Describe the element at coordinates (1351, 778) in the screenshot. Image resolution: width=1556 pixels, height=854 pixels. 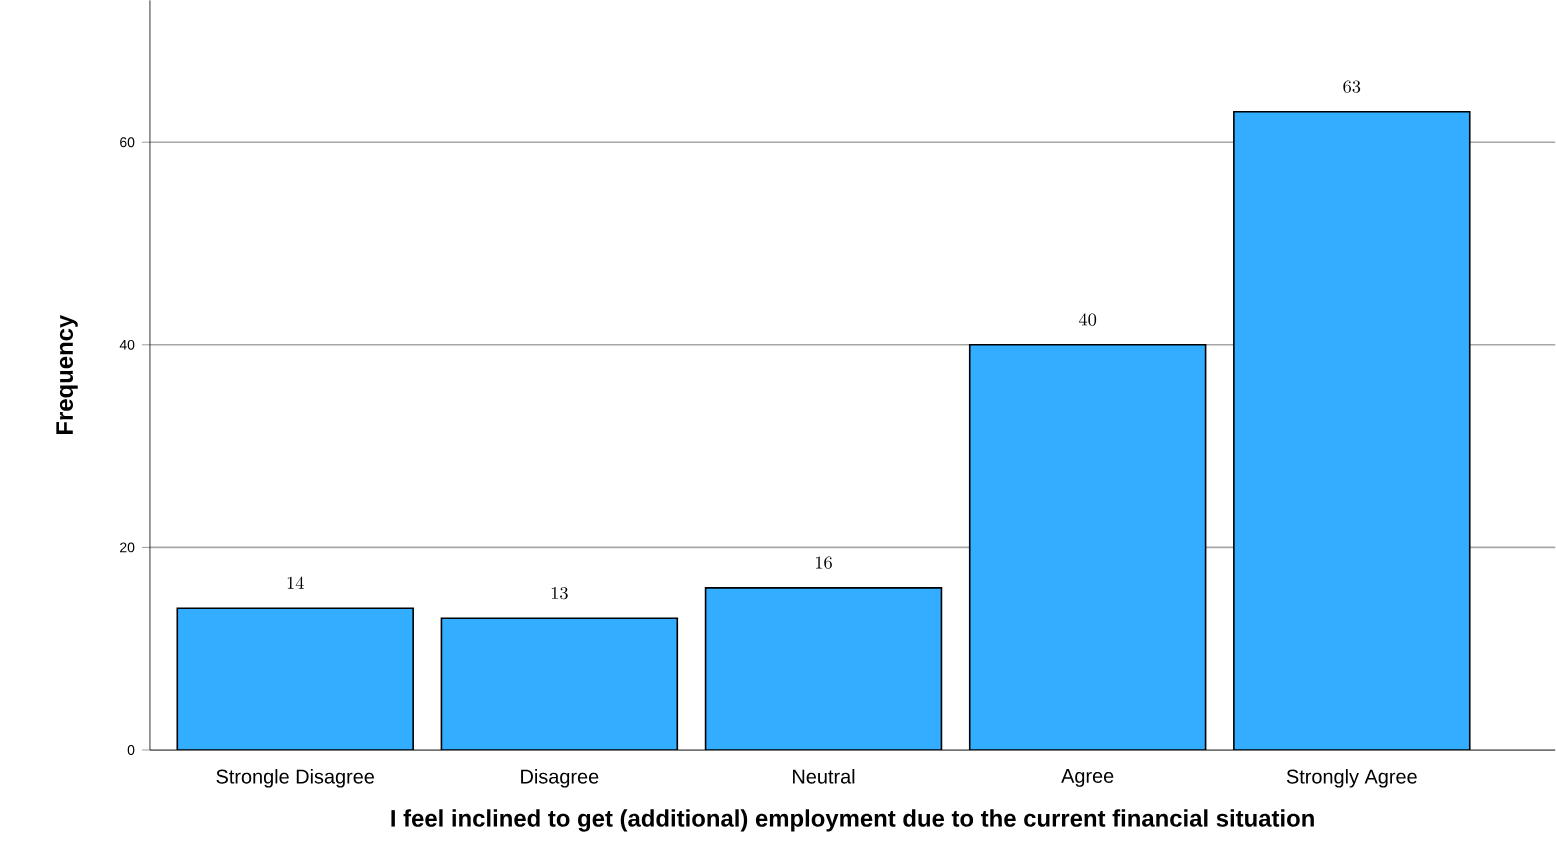
I see `x-tick-label: Strongly Agree` at that location.